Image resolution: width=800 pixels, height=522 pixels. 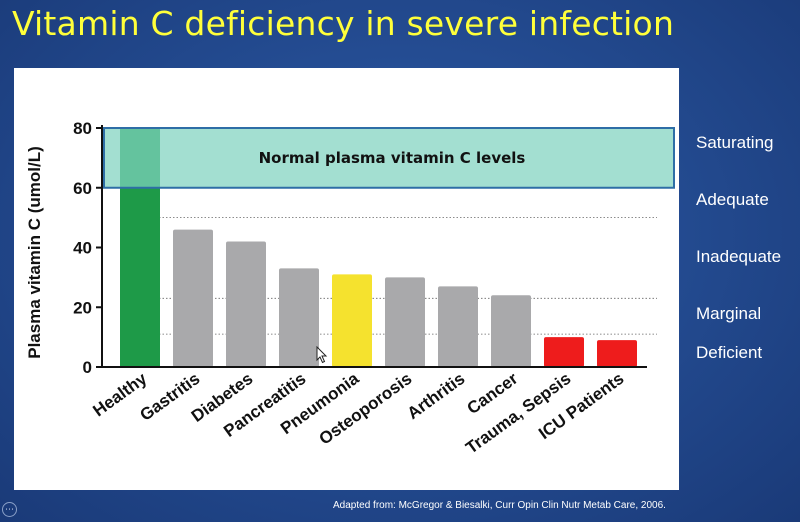 I want to click on level-label-deficient: Deficient, so click(x=729, y=352).